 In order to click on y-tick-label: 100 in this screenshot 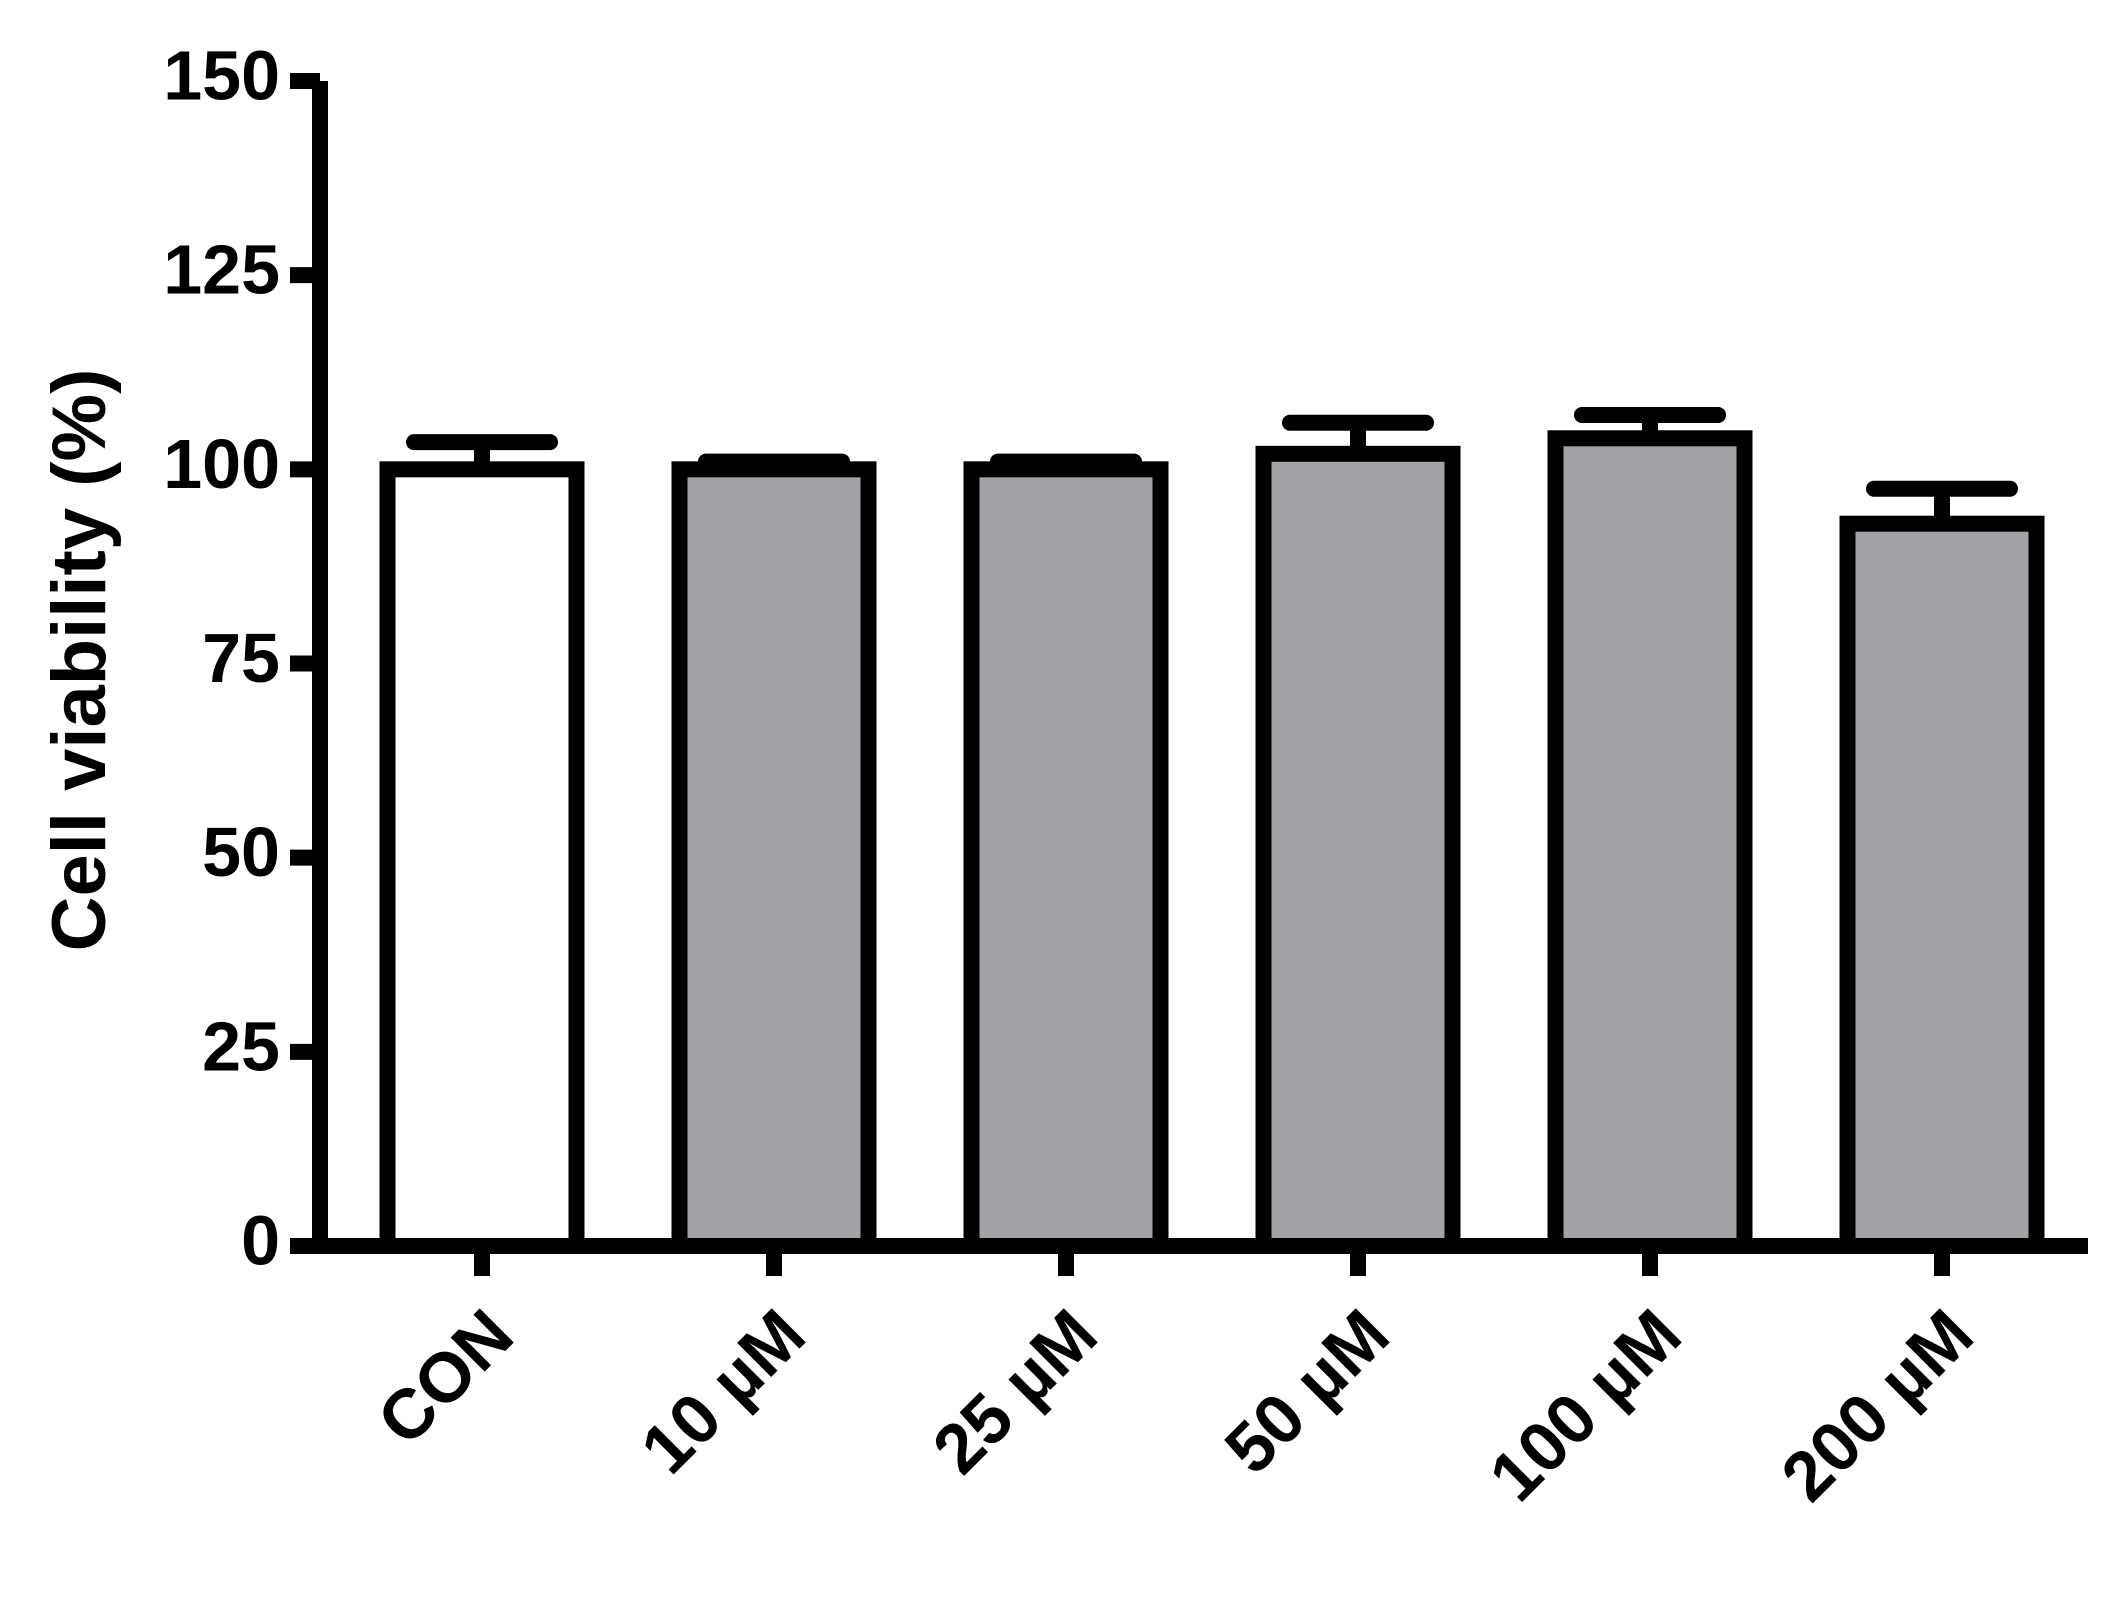, I will do `click(221, 464)`.